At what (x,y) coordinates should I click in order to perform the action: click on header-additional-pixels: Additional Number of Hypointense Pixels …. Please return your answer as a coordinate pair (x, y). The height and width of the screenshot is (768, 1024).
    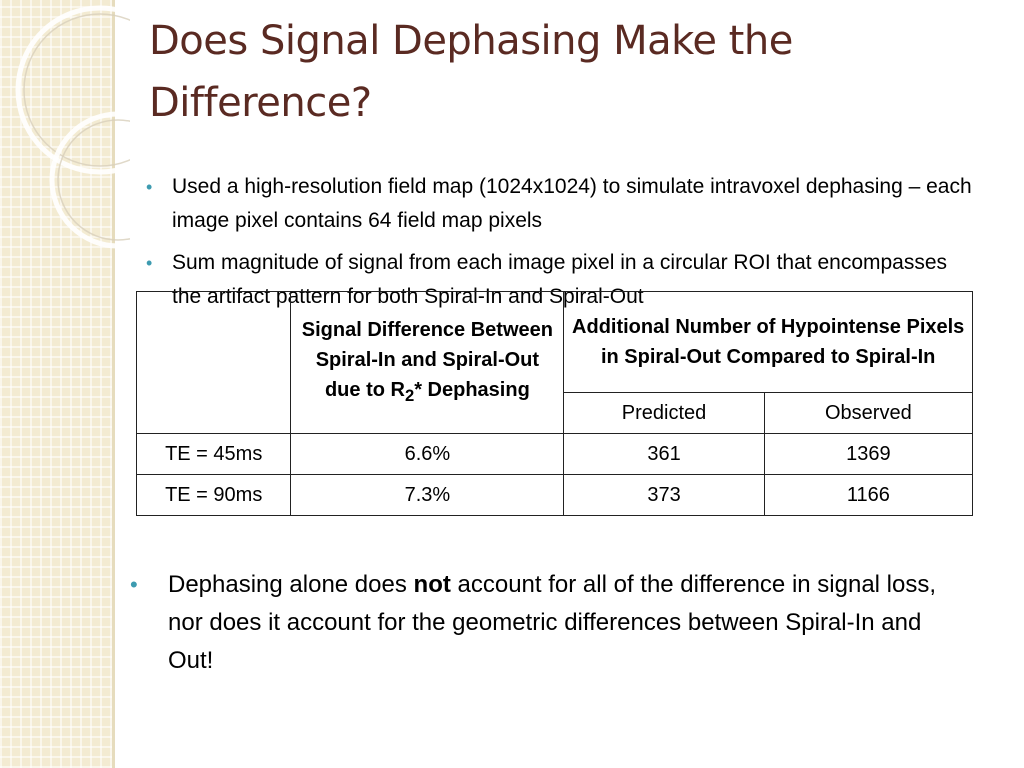
    Looking at the image, I should click on (768, 342).